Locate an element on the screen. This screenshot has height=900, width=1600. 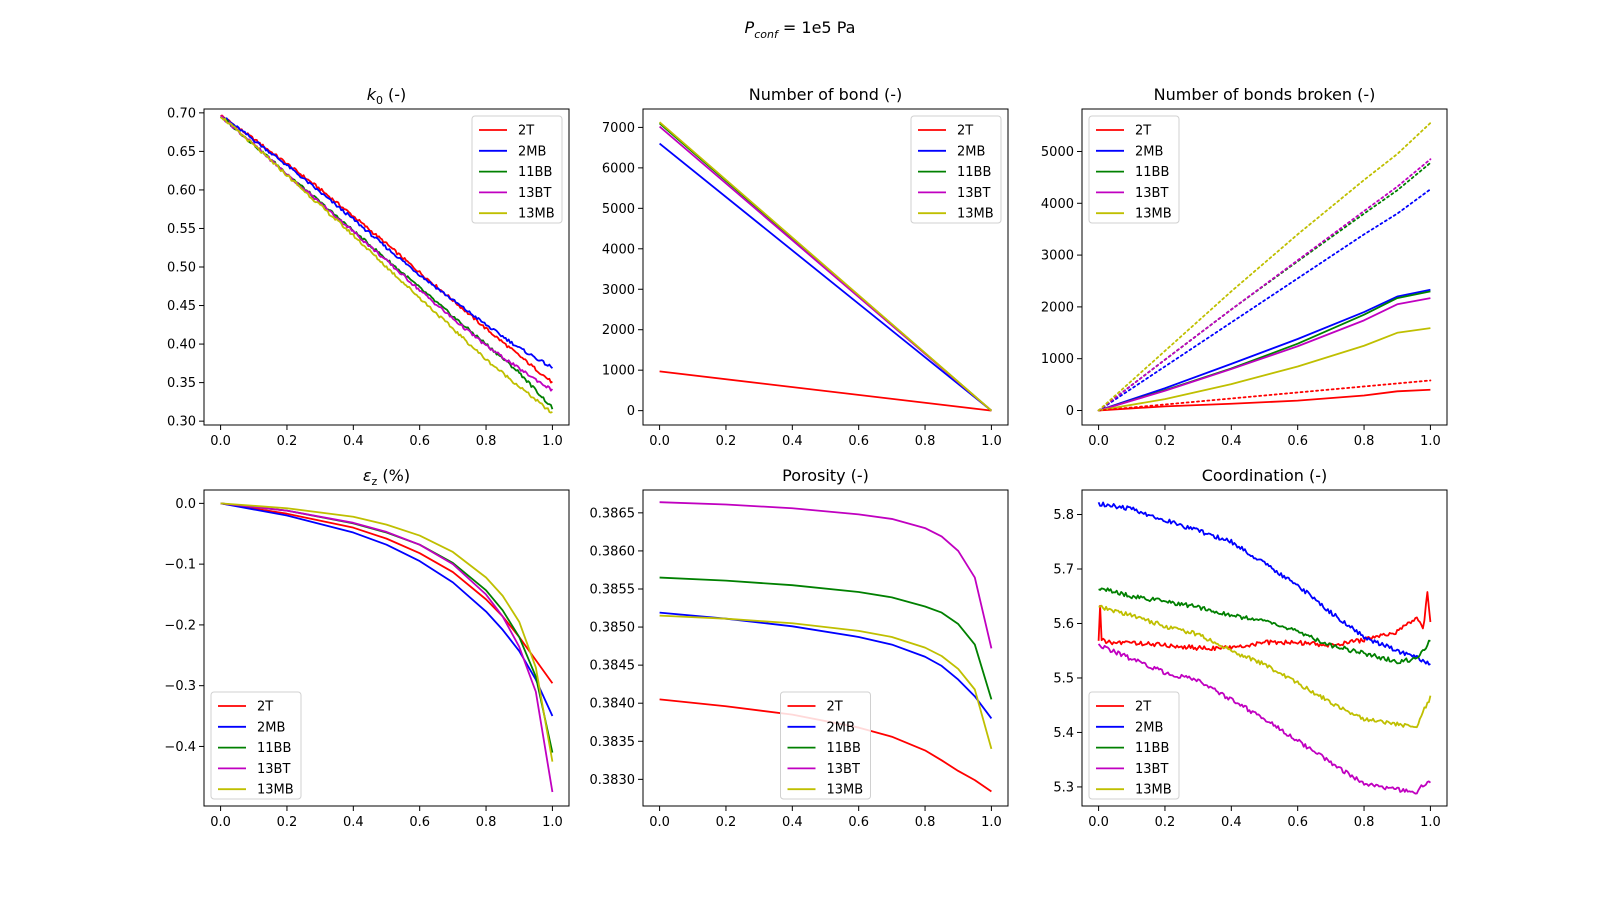
y-tick-label: 0.3860 is located at coordinates (613, 551).